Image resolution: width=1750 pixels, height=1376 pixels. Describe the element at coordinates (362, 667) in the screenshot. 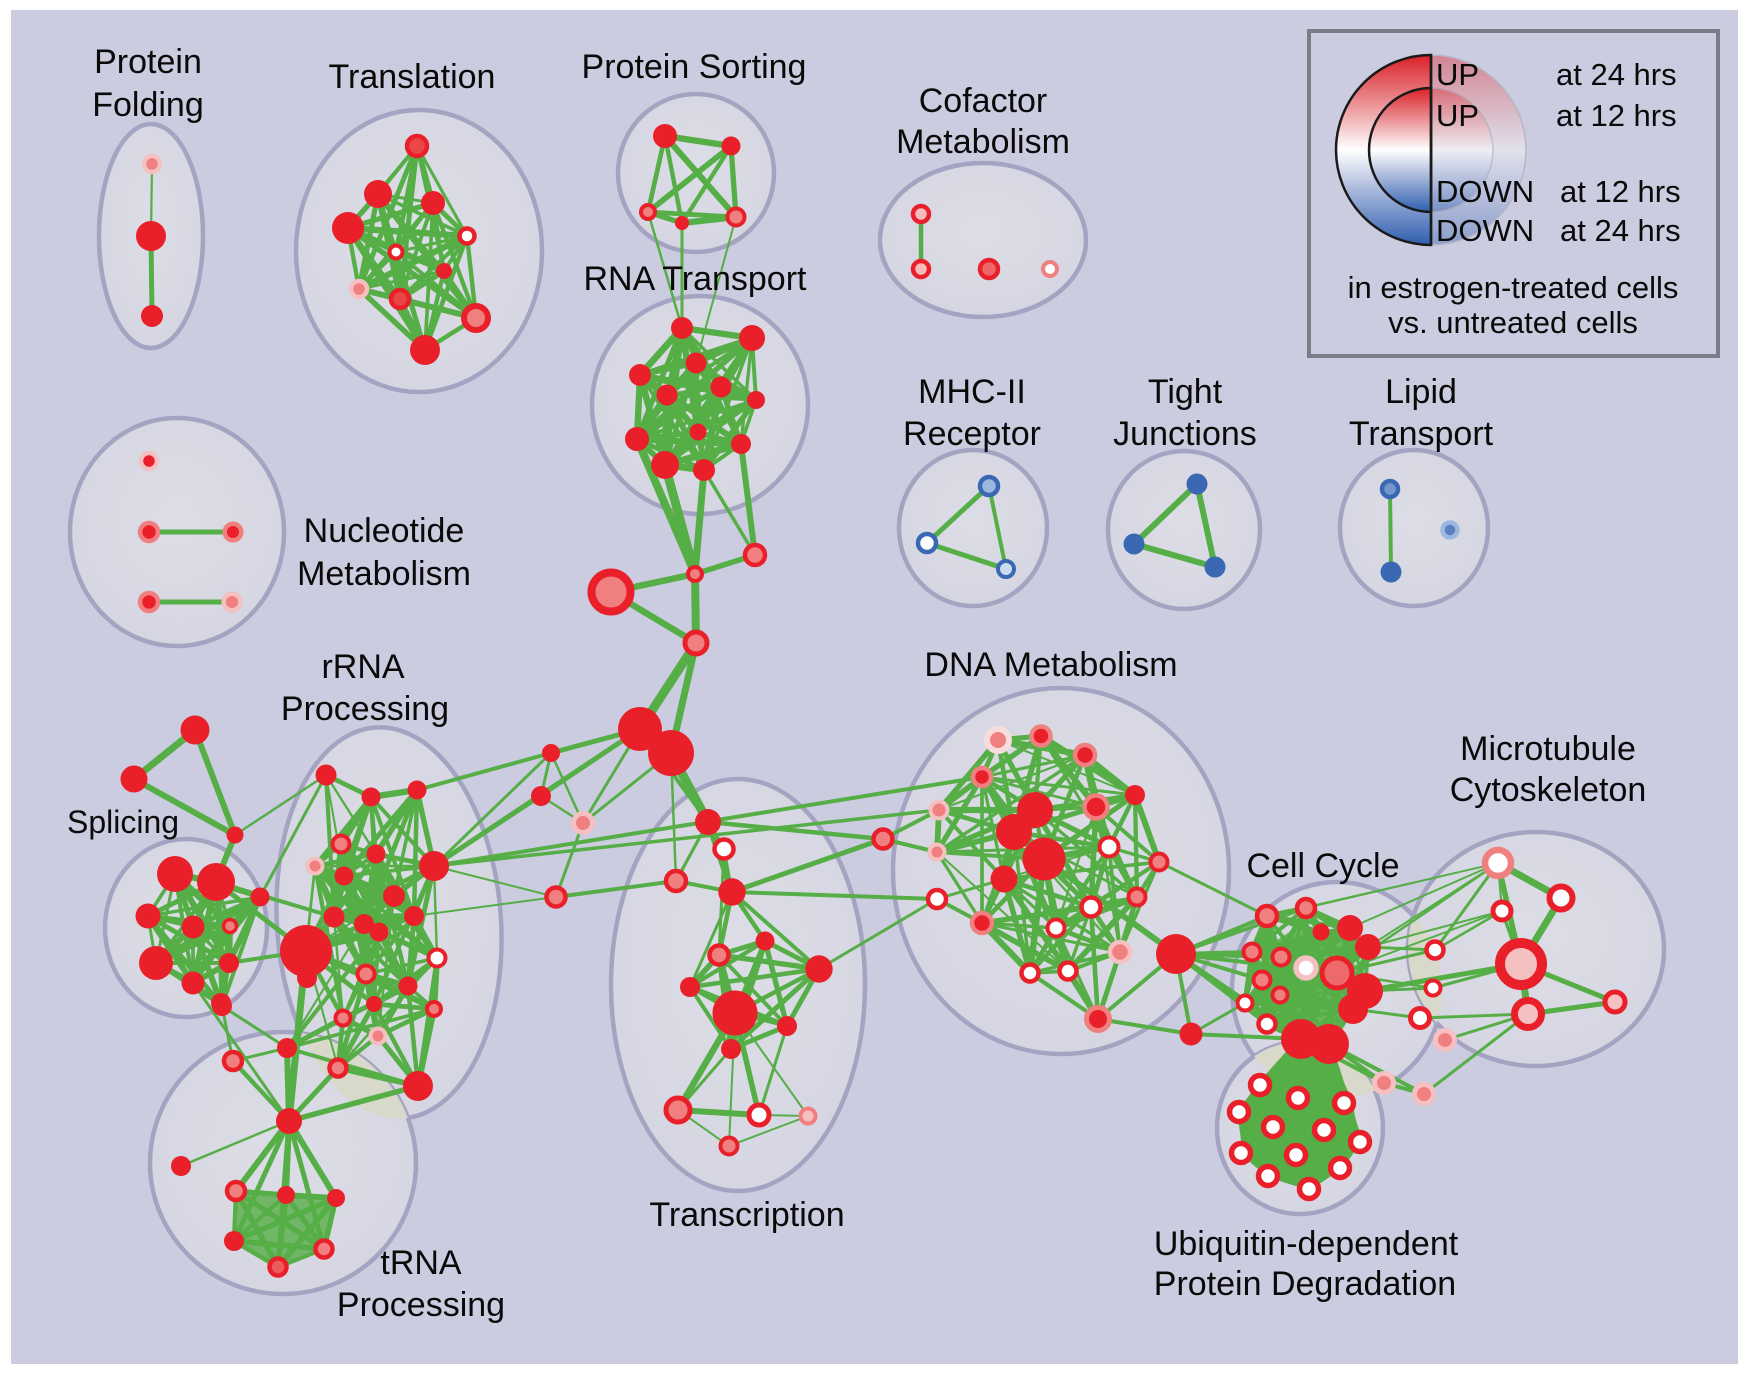

I see `svg-text: rRNA` at that location.